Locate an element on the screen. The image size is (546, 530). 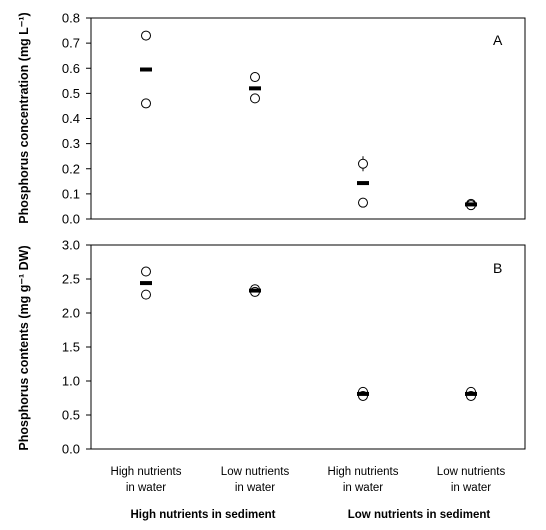
panel-a-y-tick-label: 0.8 is located at coordinates (71, 18).